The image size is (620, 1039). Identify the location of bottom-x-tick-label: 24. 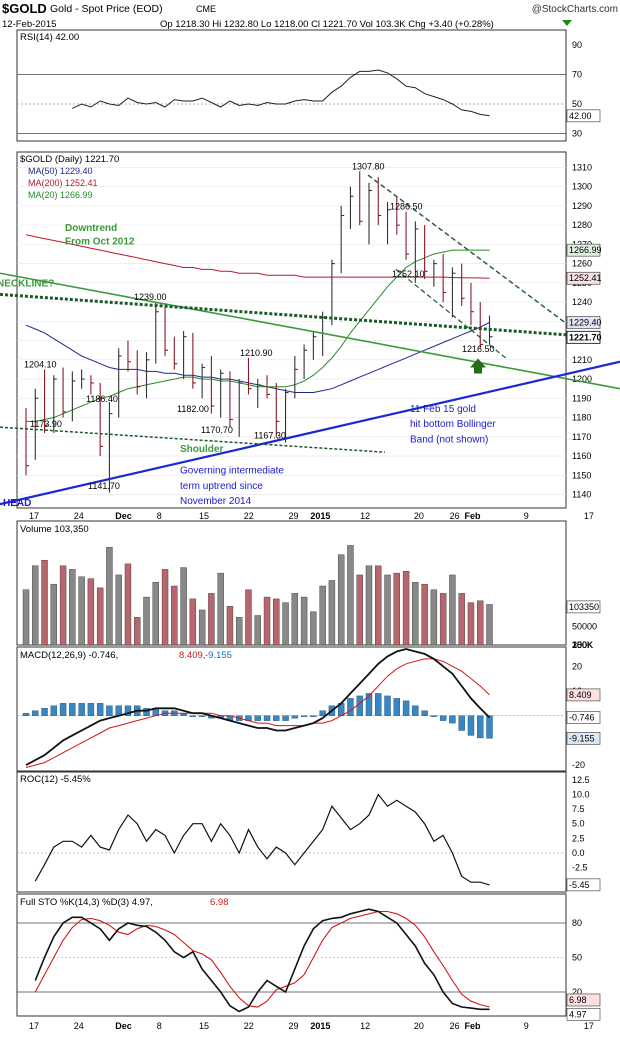
(79, 1026).